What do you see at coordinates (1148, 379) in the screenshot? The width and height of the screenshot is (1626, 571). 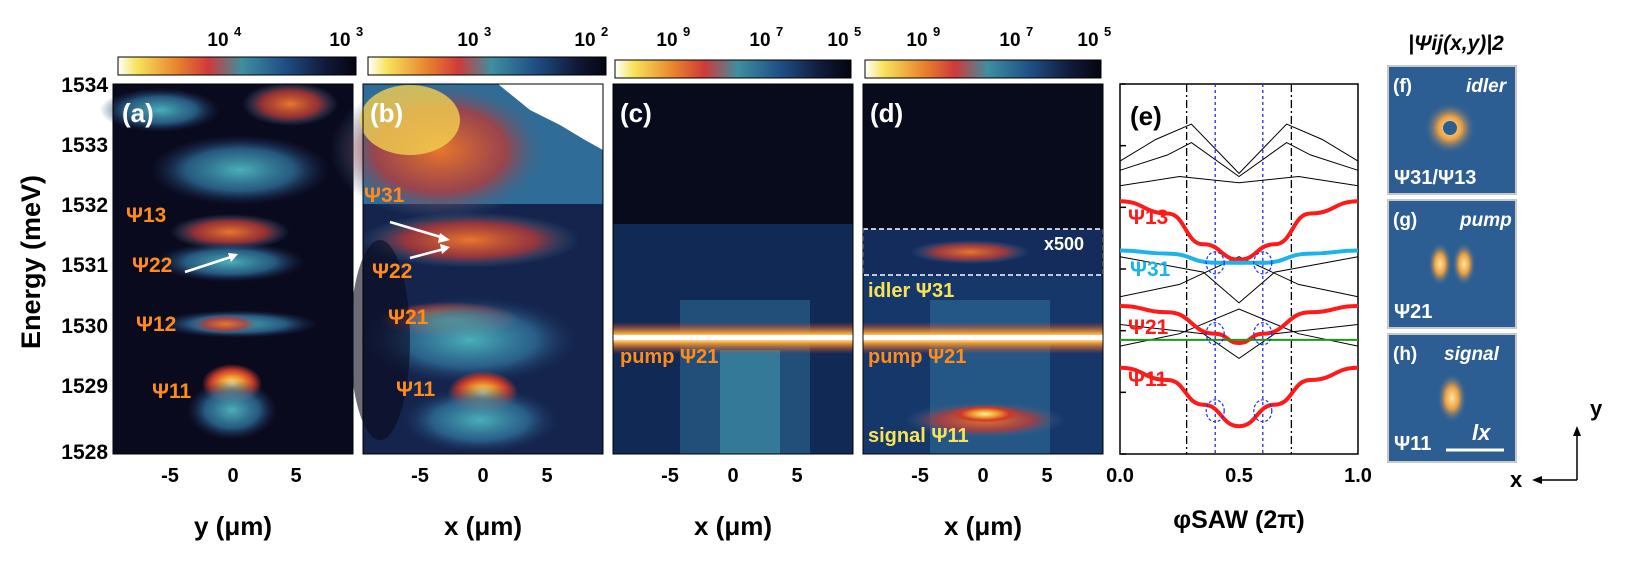 I see `curve-label: Ψ11` at bounding box center [1148, 379].